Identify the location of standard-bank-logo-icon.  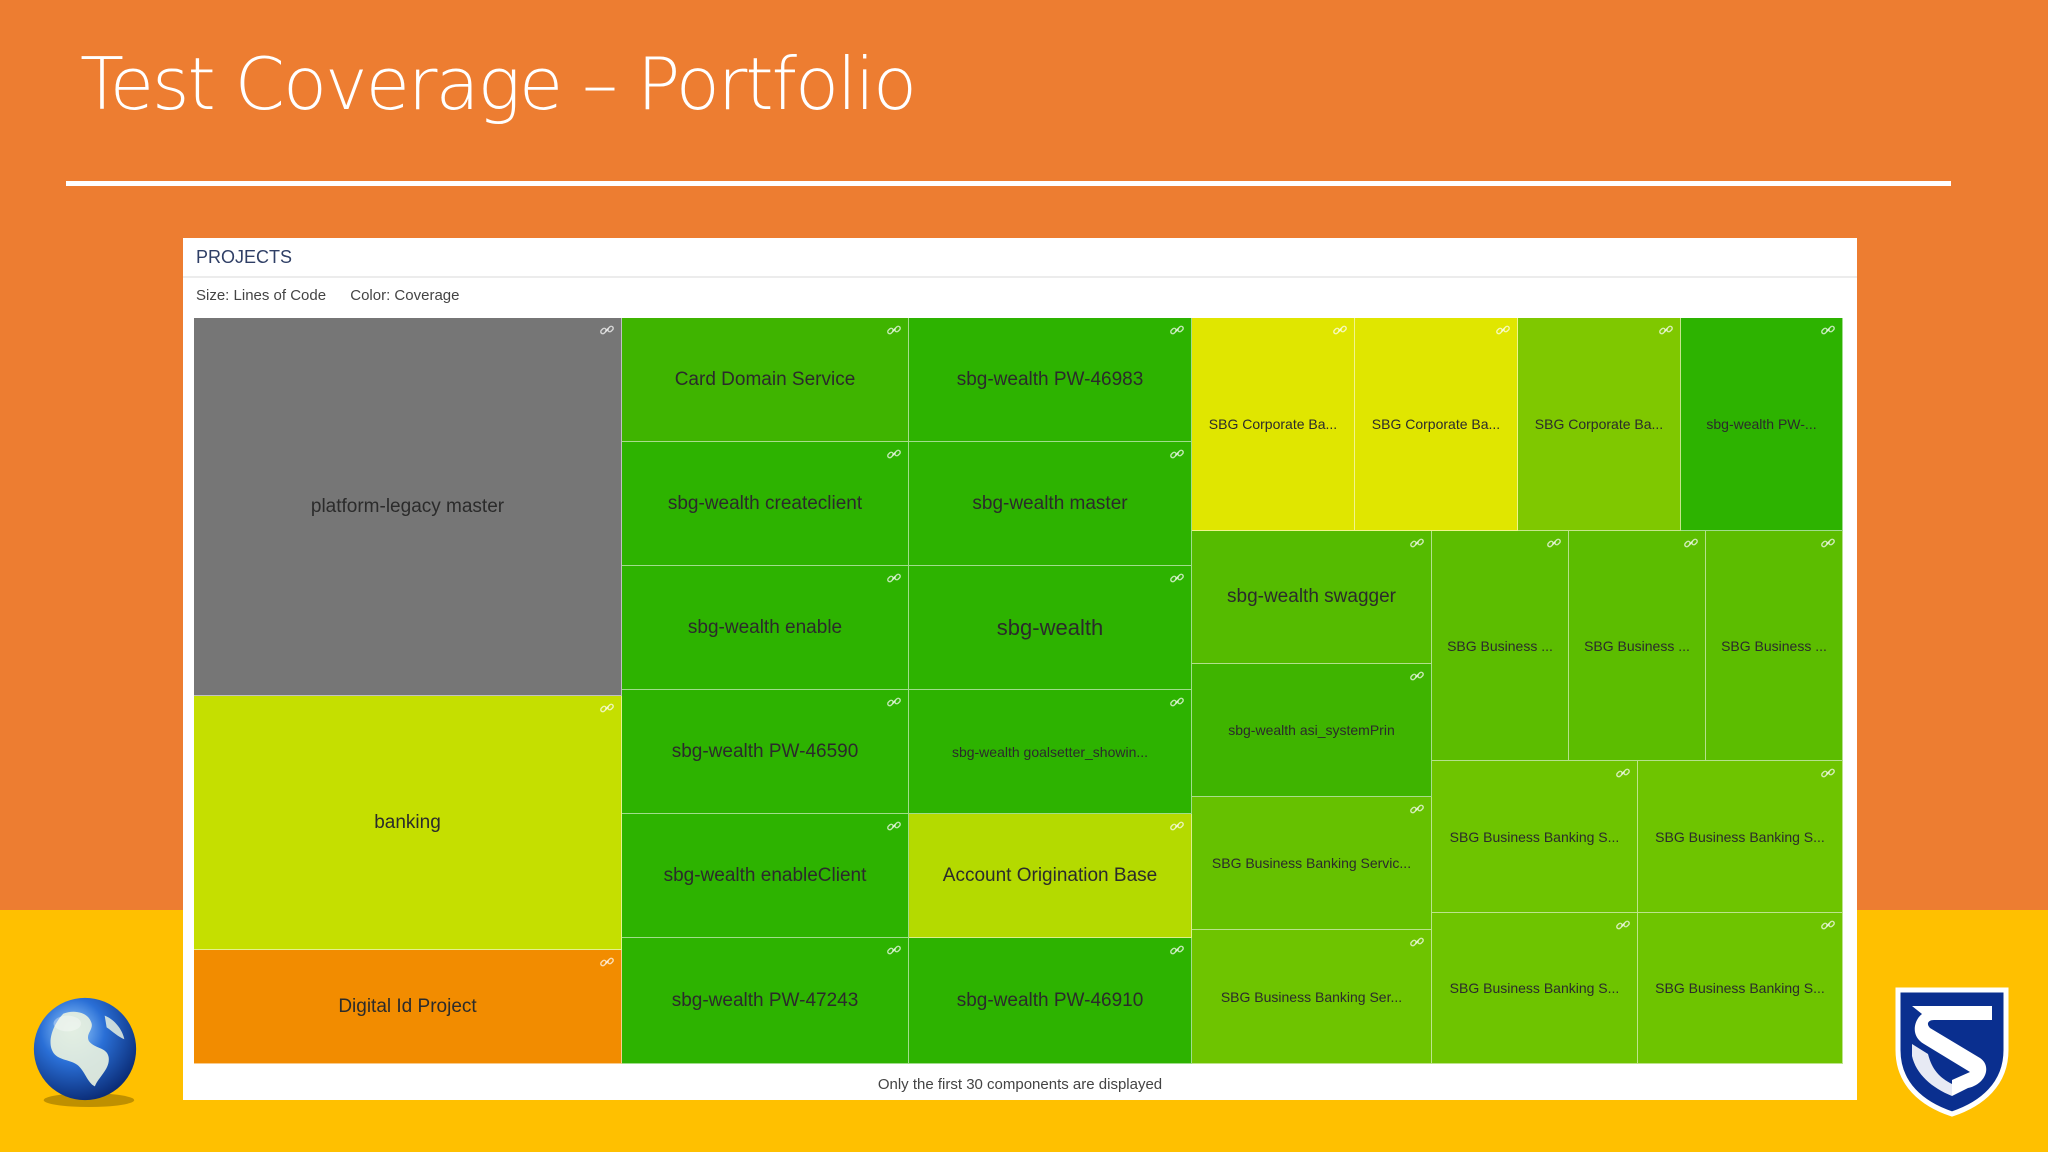
(1952, 1049).